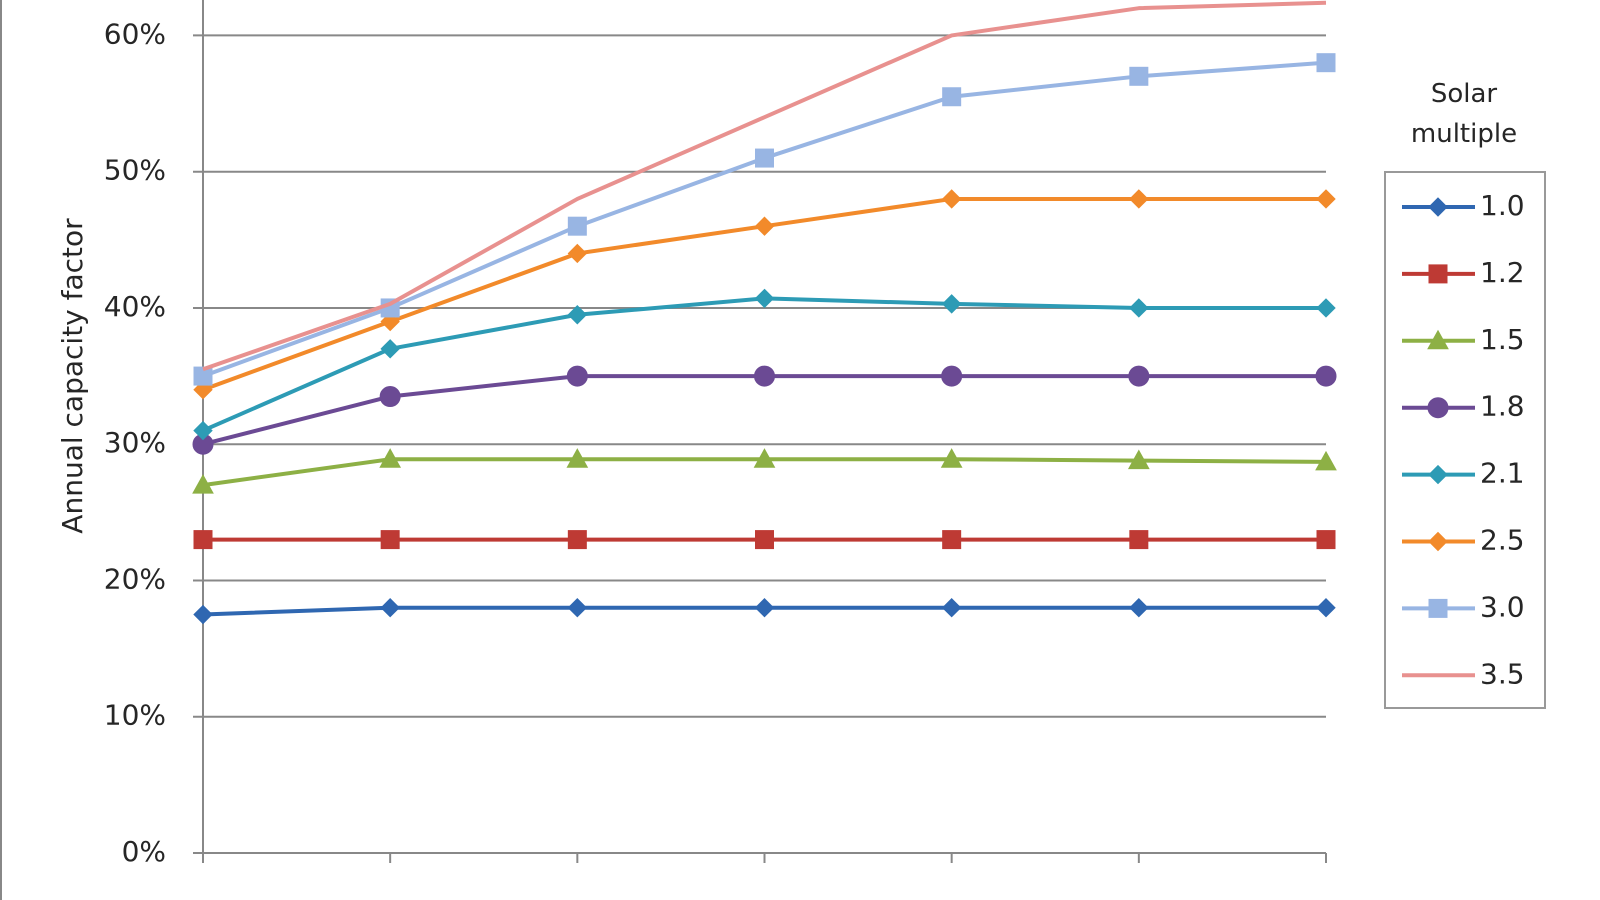 This screenshot has height=900, width=1600. I want to click on legend-label: 1.8, so click(1502, 406).